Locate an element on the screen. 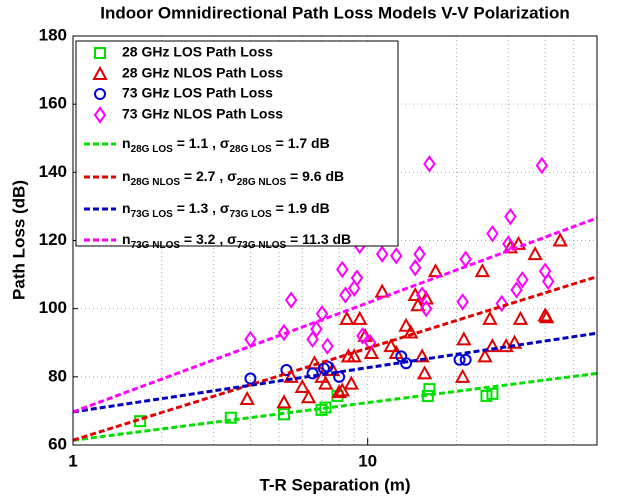 This screenshot has width=623, height=499. legend-label: n28G LOS = 1.1 , σ28G LOS = 1.7 dB is located at coordinates (226, 145).